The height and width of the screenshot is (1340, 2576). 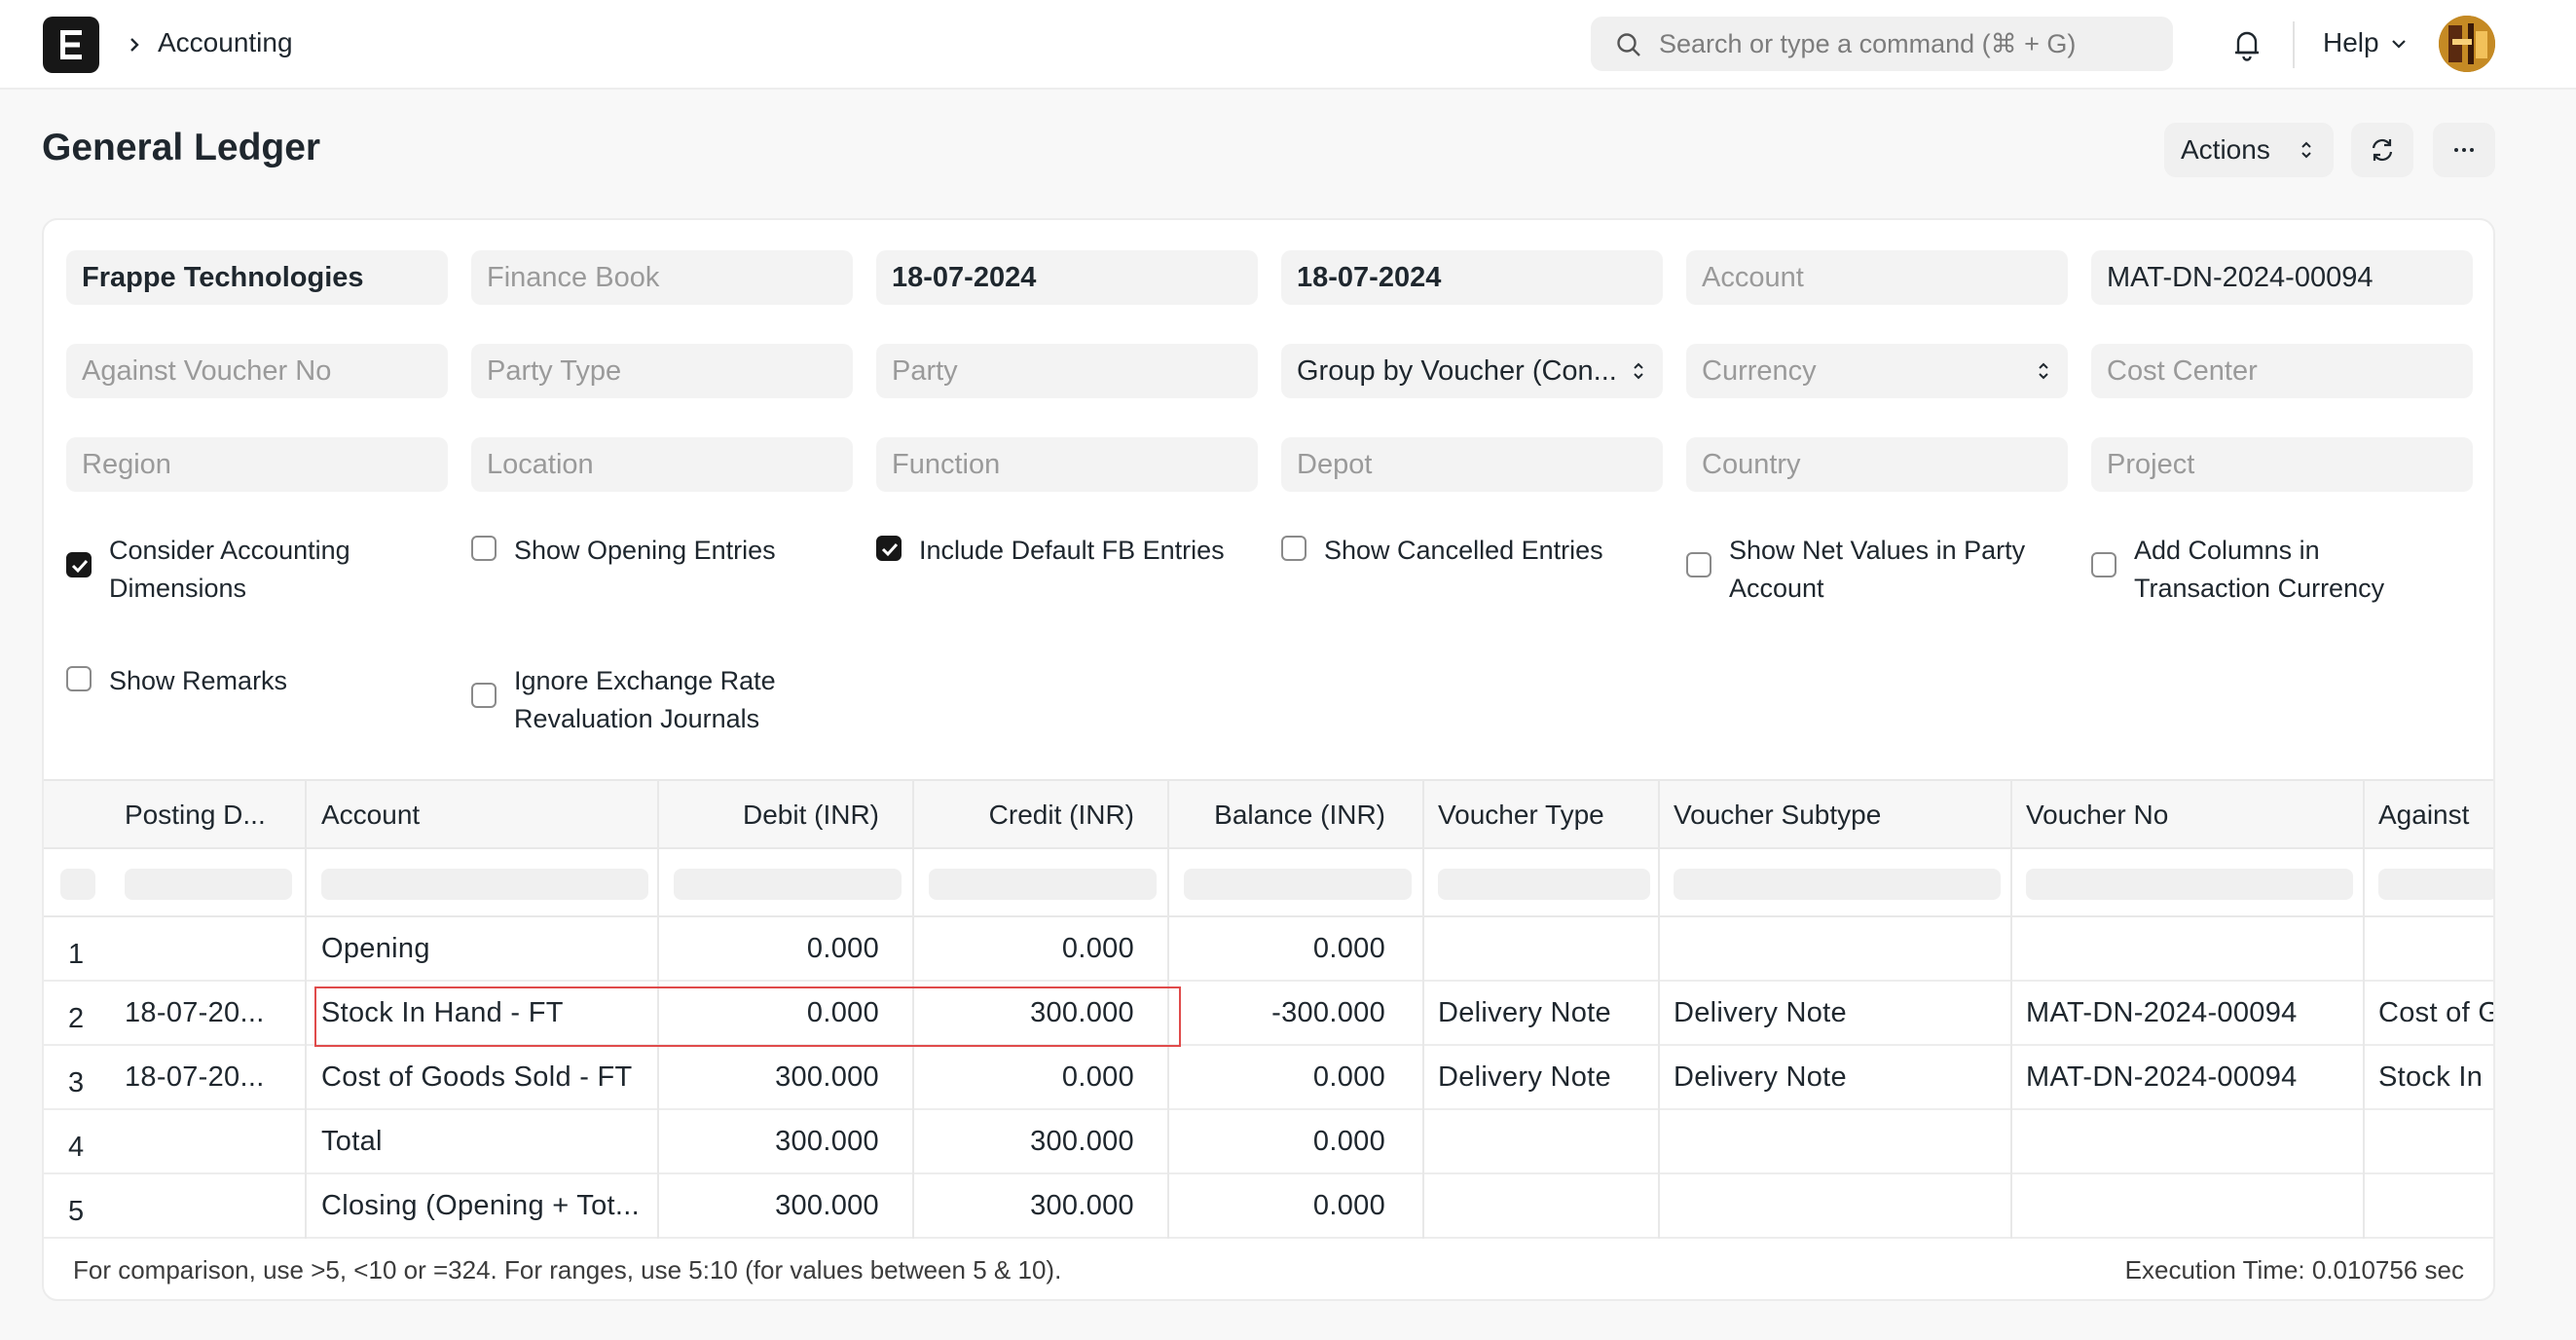 I want to click on from-date-field: 18-07-2024, so click(x=1067, y=277).